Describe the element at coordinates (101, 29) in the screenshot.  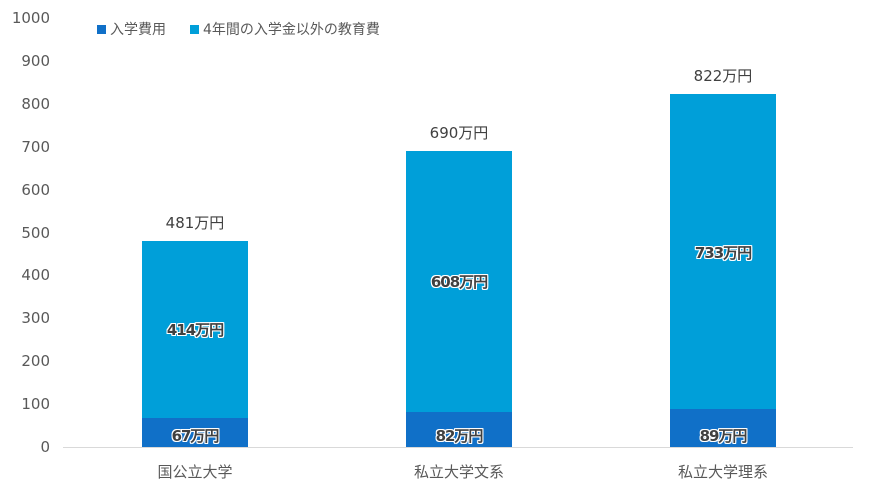
I see `legend-swatch-entrance-cost` at that location.